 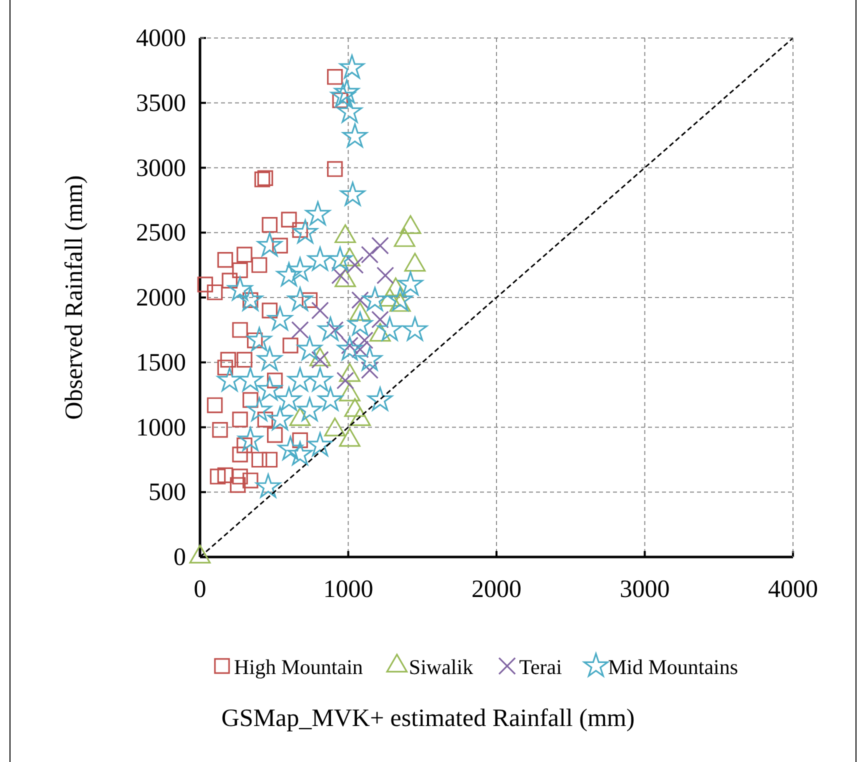 I want to click on legend-label: High Mountain, so click(x=299, y=667).